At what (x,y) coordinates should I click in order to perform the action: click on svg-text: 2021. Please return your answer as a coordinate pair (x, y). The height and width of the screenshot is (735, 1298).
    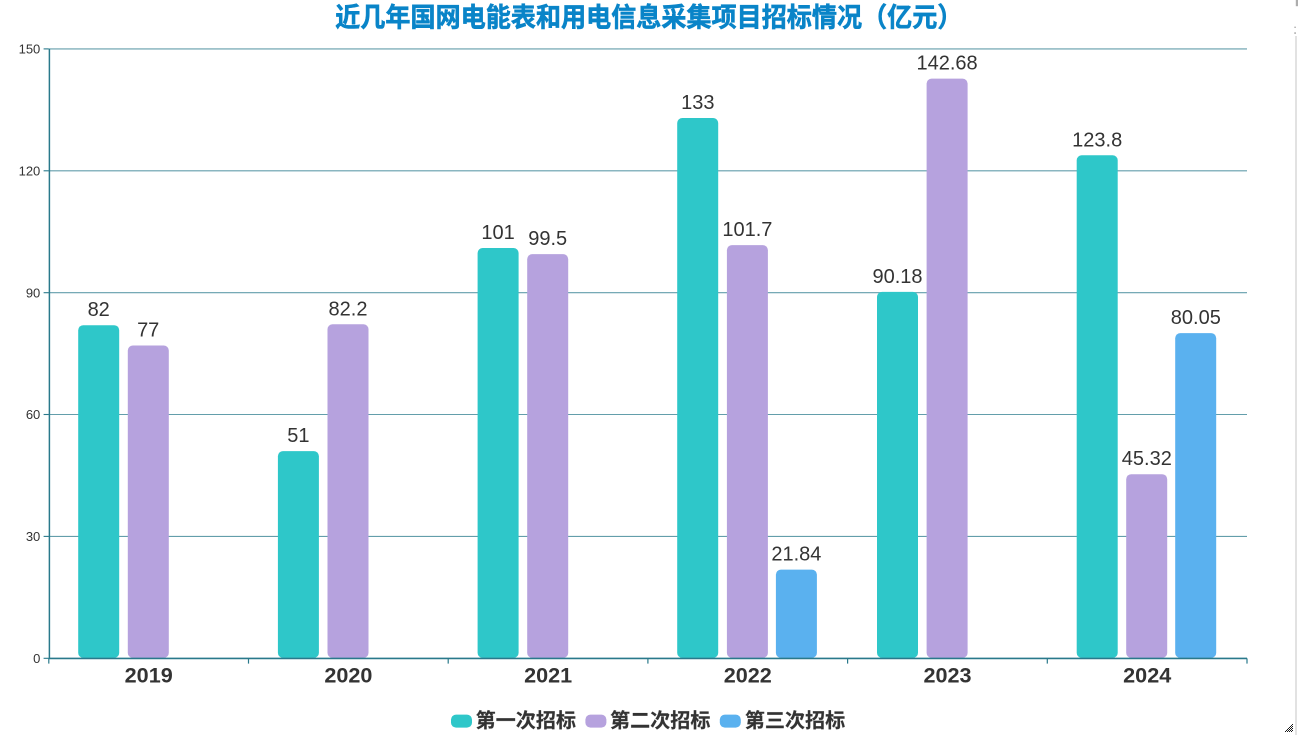
    Looking at the image, I should click on (548, 675).